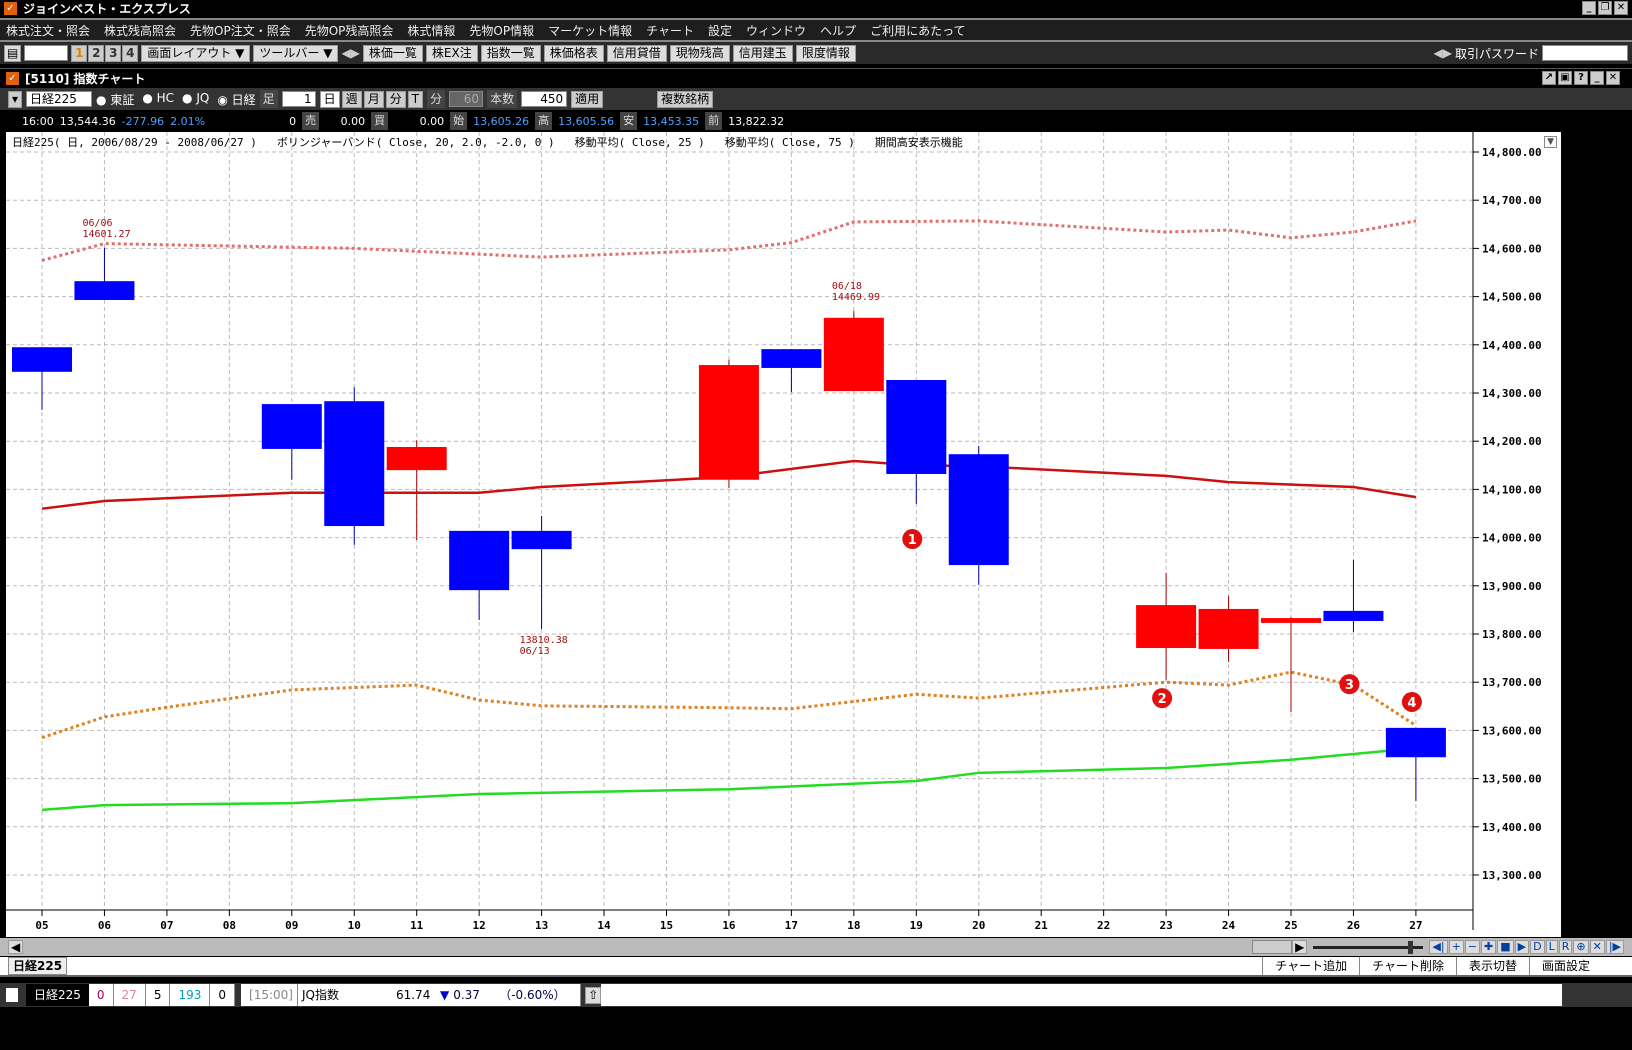  What do you see at coordinates (451, 53) in the screenshot?
I see `toolbar-button: 株EX注` at bounding box center [451, 53].